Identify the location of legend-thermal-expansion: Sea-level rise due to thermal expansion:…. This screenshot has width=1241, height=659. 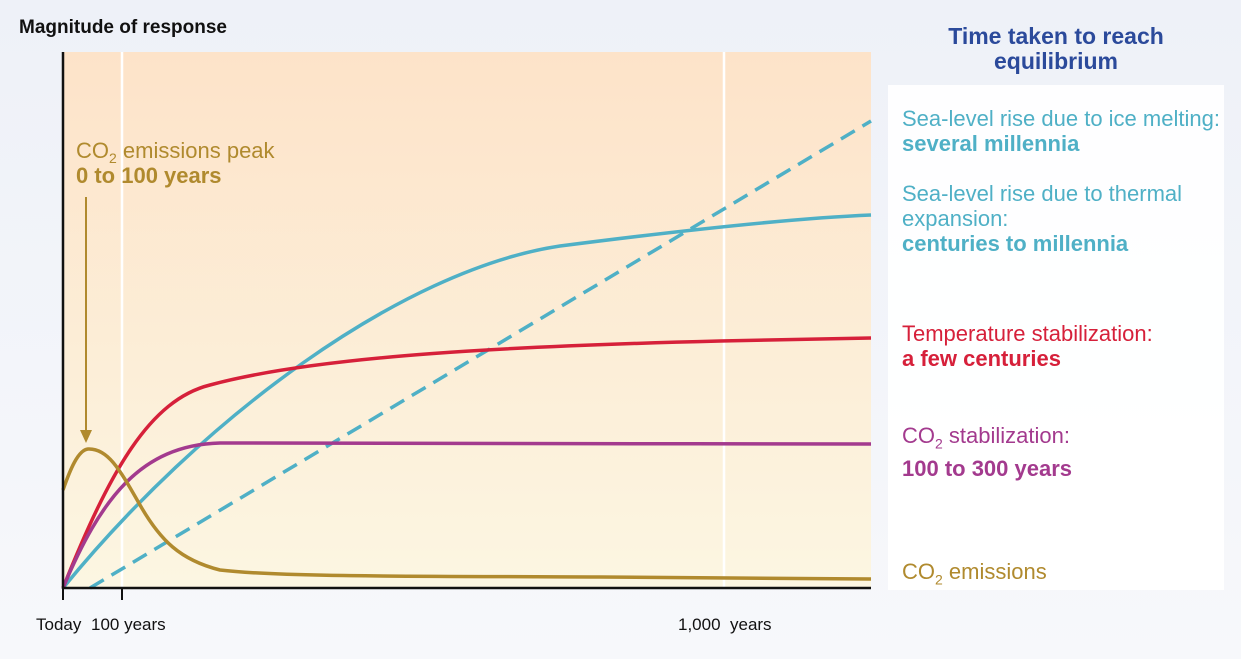
(1042, 218).